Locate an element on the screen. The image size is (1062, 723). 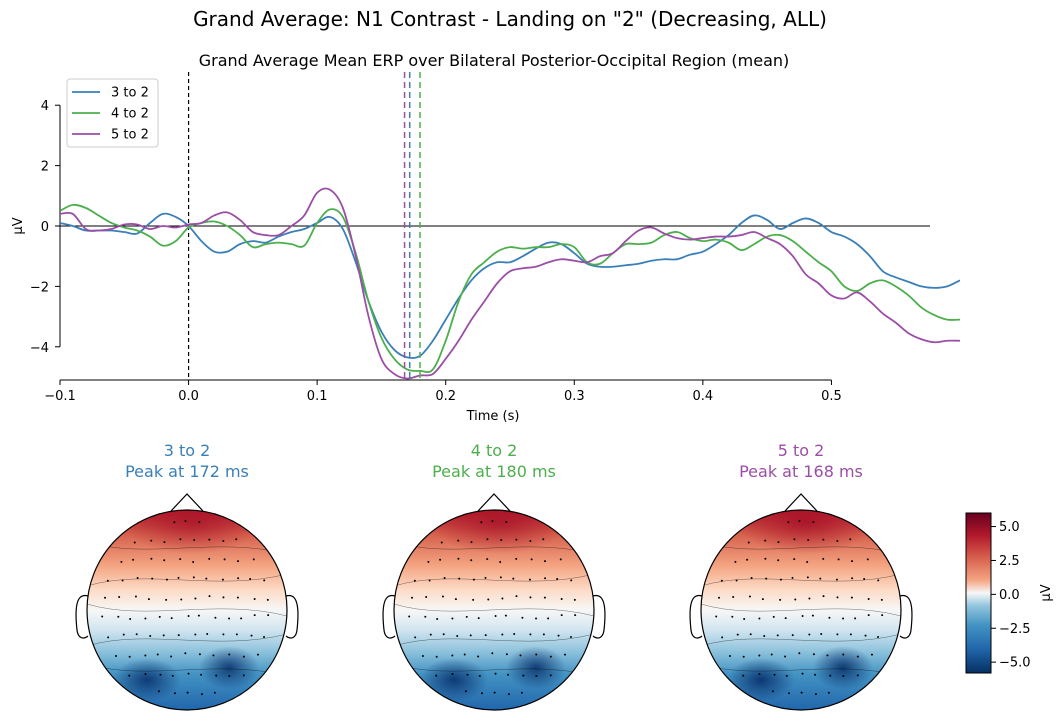
erp-x-tick-label: 0.3 is located at coordinates (574, 396).